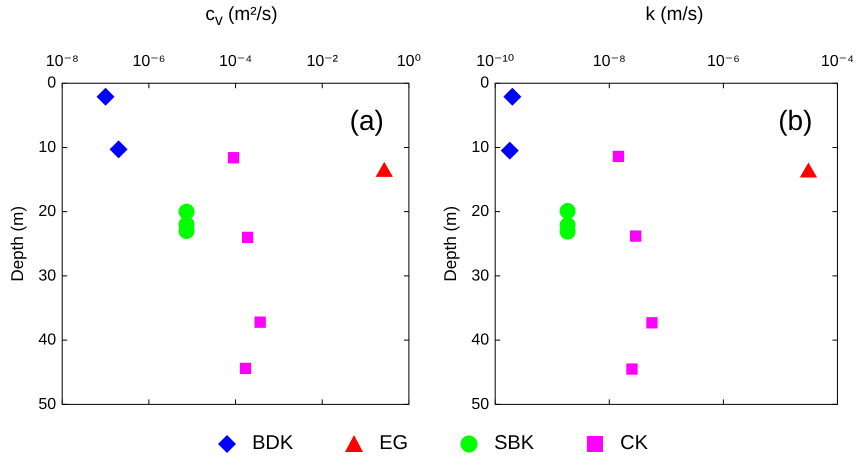  I want to click on legend-label: SBK, so click(514, 443).